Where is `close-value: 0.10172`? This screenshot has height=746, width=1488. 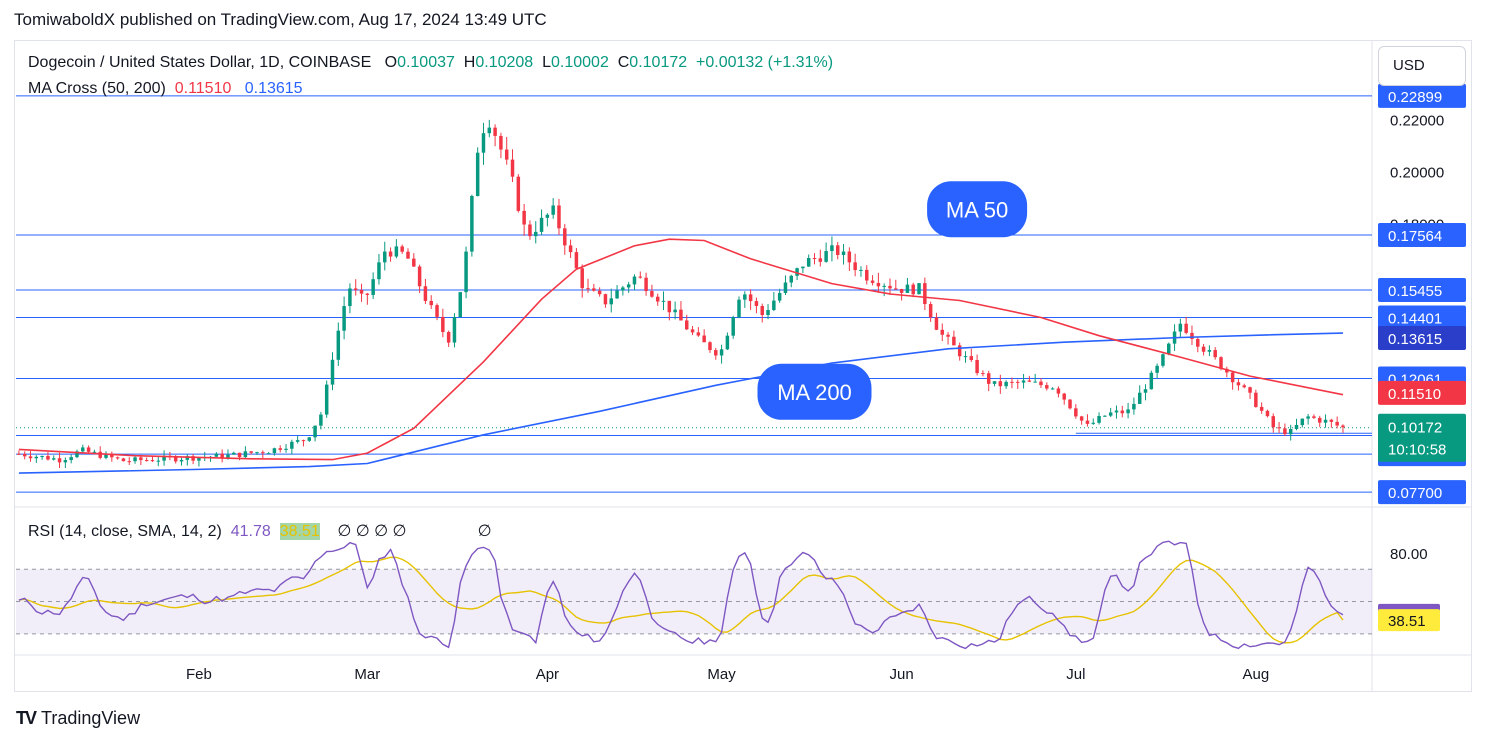 close-value: 0.10172 is located at coordinates (658, 62).